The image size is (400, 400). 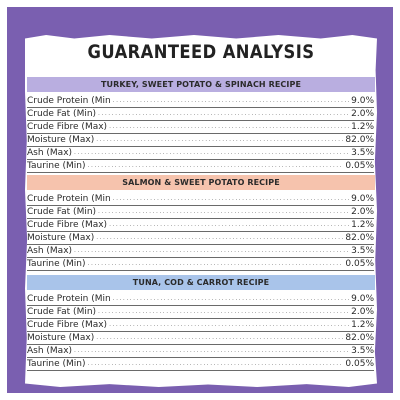 What do you see at coordinates (201, 282) in the screenshot?
I see `section-heading-tuna: TUNA, COD & CARROT RECIPE` at bounding box center [201, 282].